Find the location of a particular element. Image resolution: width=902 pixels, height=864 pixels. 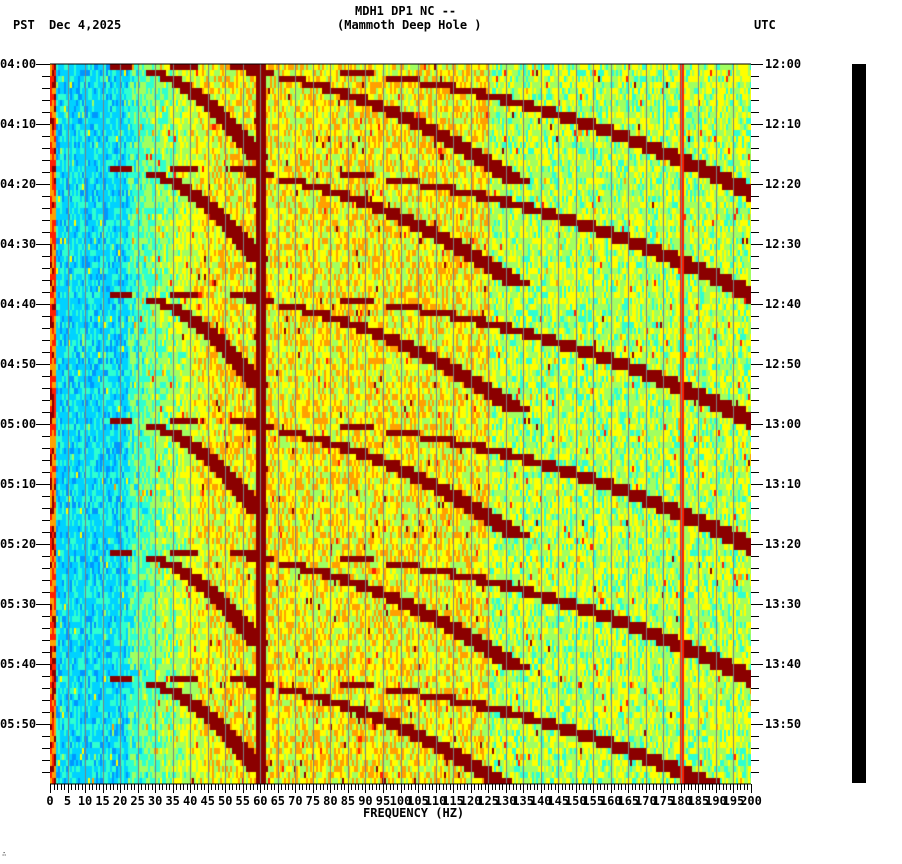

frequency-tick-label: 75 is located at coordinates (313, 801).